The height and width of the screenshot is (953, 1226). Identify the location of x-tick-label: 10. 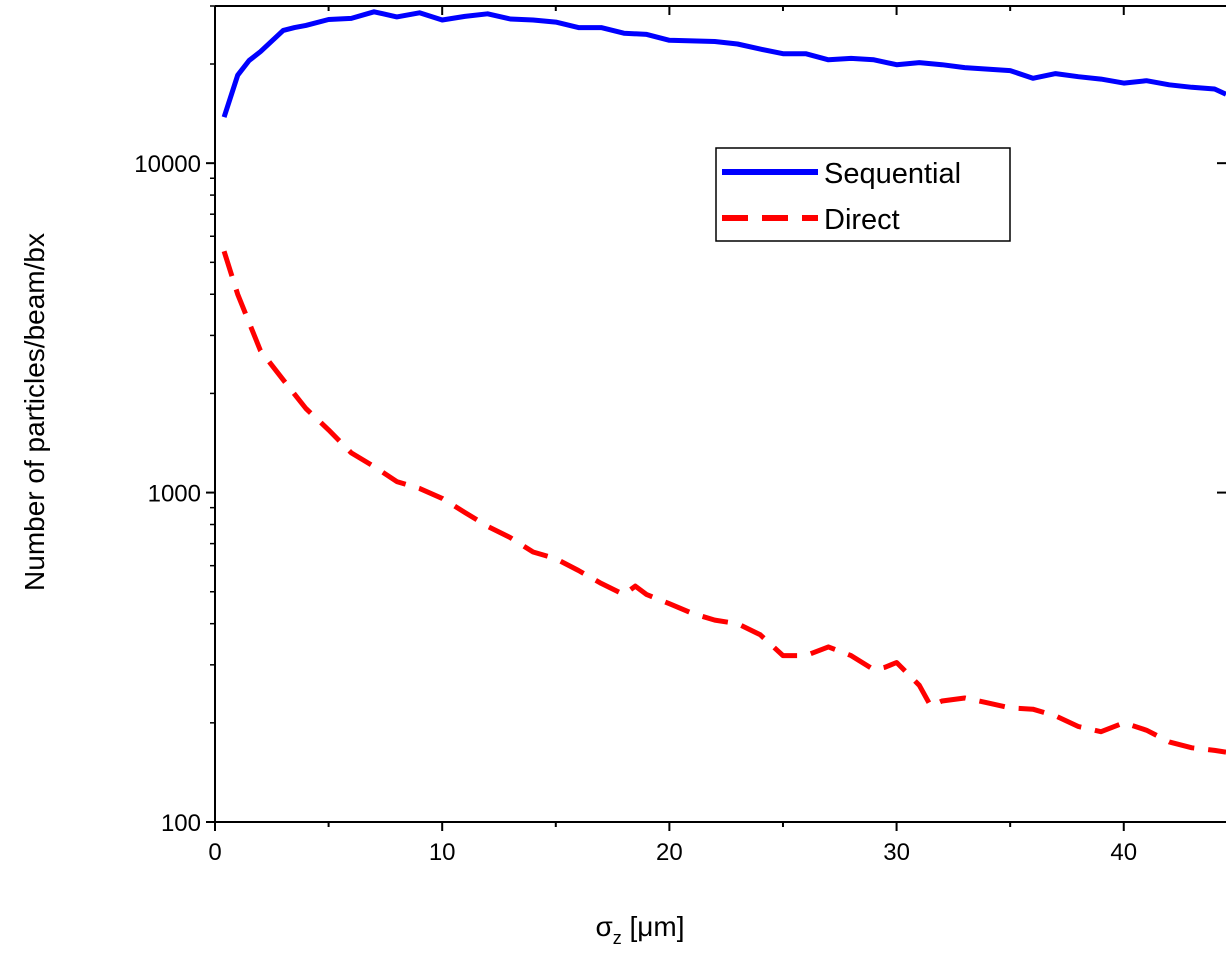
(442, 852).